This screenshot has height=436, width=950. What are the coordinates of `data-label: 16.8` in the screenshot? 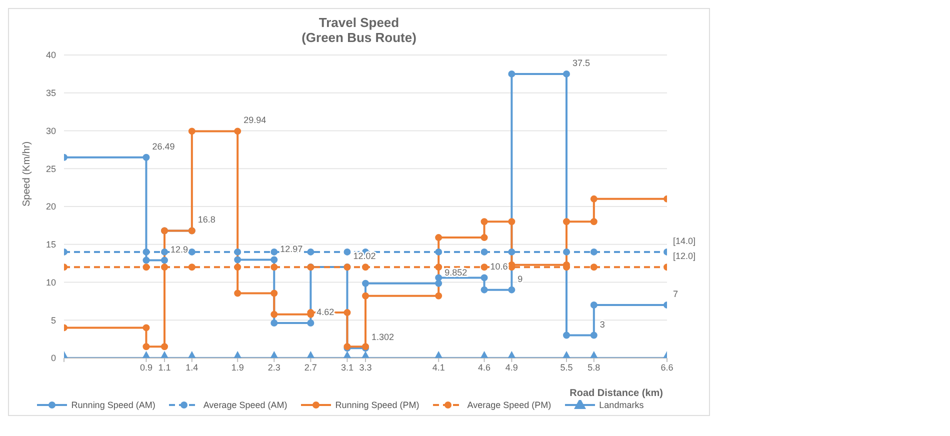 It's located at (207, 219).